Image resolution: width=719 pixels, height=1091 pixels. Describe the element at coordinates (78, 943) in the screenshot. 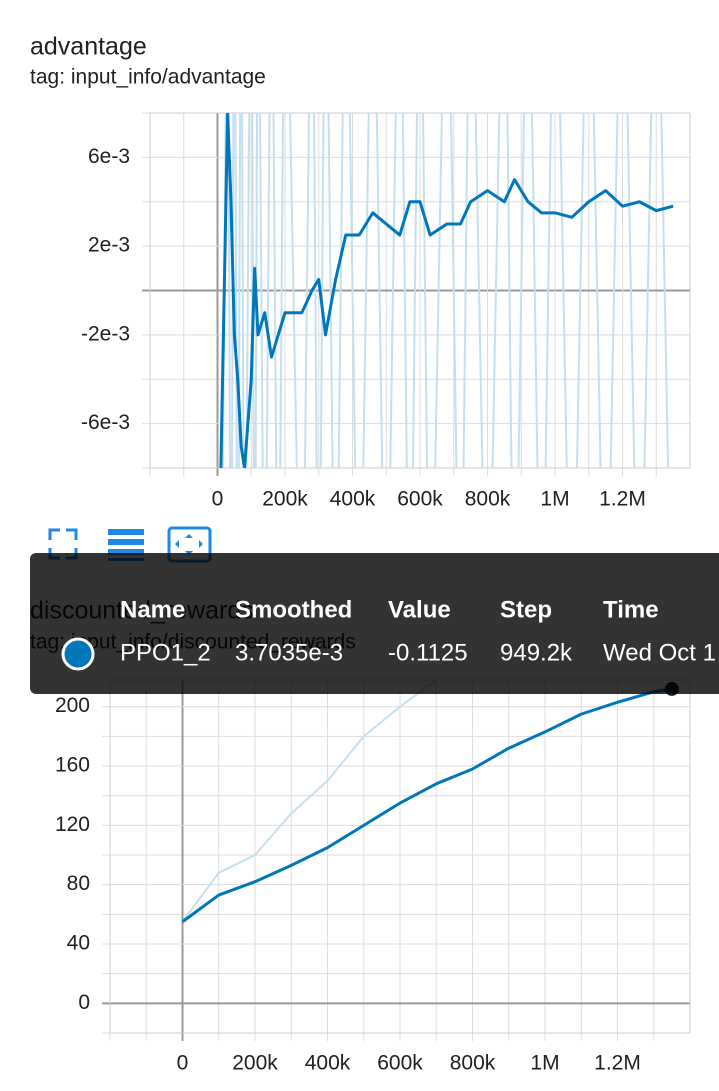

I see `y-tick-label: 40` at that location.